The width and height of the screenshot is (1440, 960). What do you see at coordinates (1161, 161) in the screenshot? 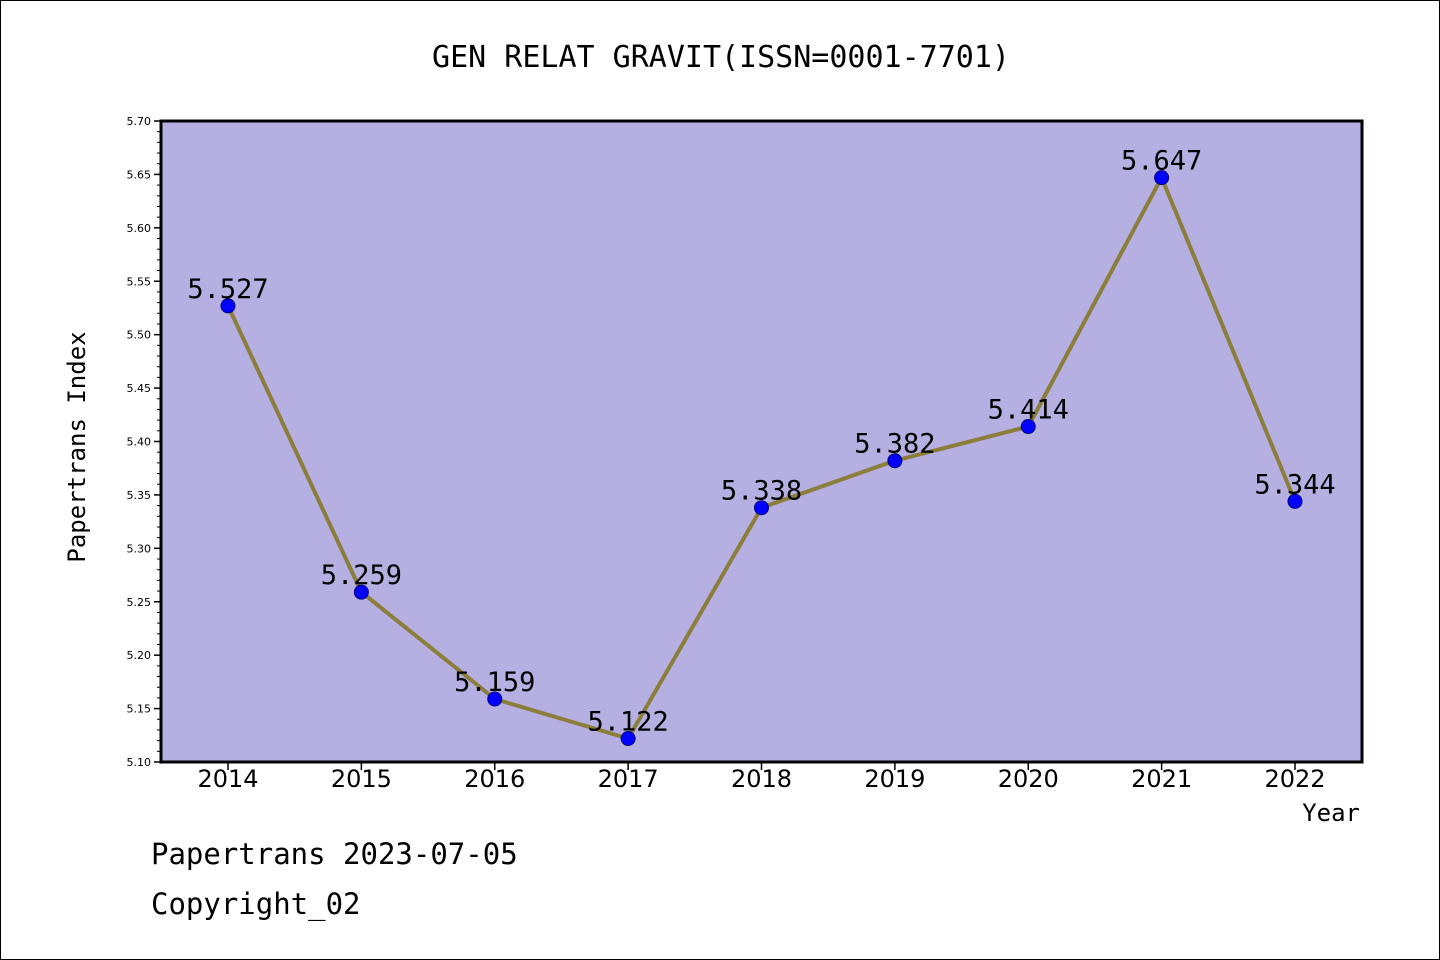
I see `data-label: 5.647` at bounding box center [1161, 161].